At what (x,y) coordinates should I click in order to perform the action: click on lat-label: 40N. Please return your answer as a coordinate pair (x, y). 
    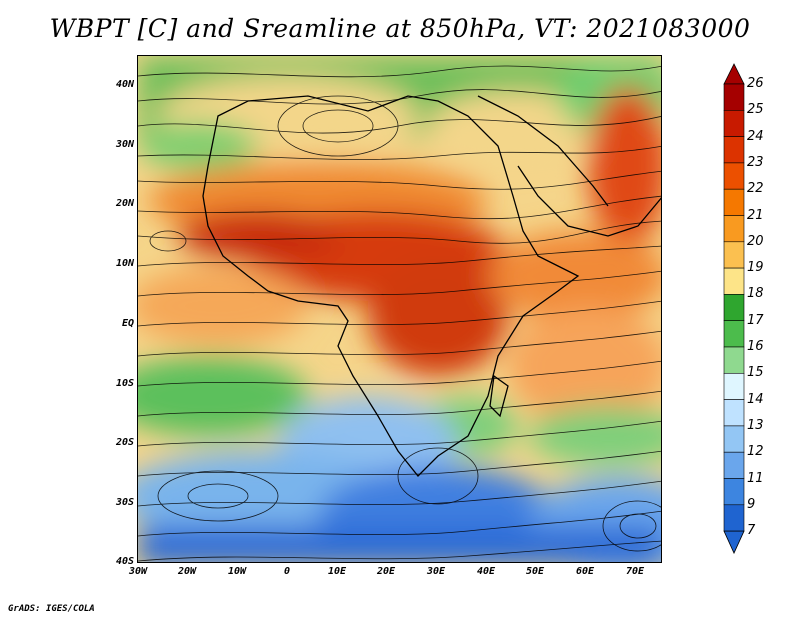
    Looking at the image, I should click on (124, 84).